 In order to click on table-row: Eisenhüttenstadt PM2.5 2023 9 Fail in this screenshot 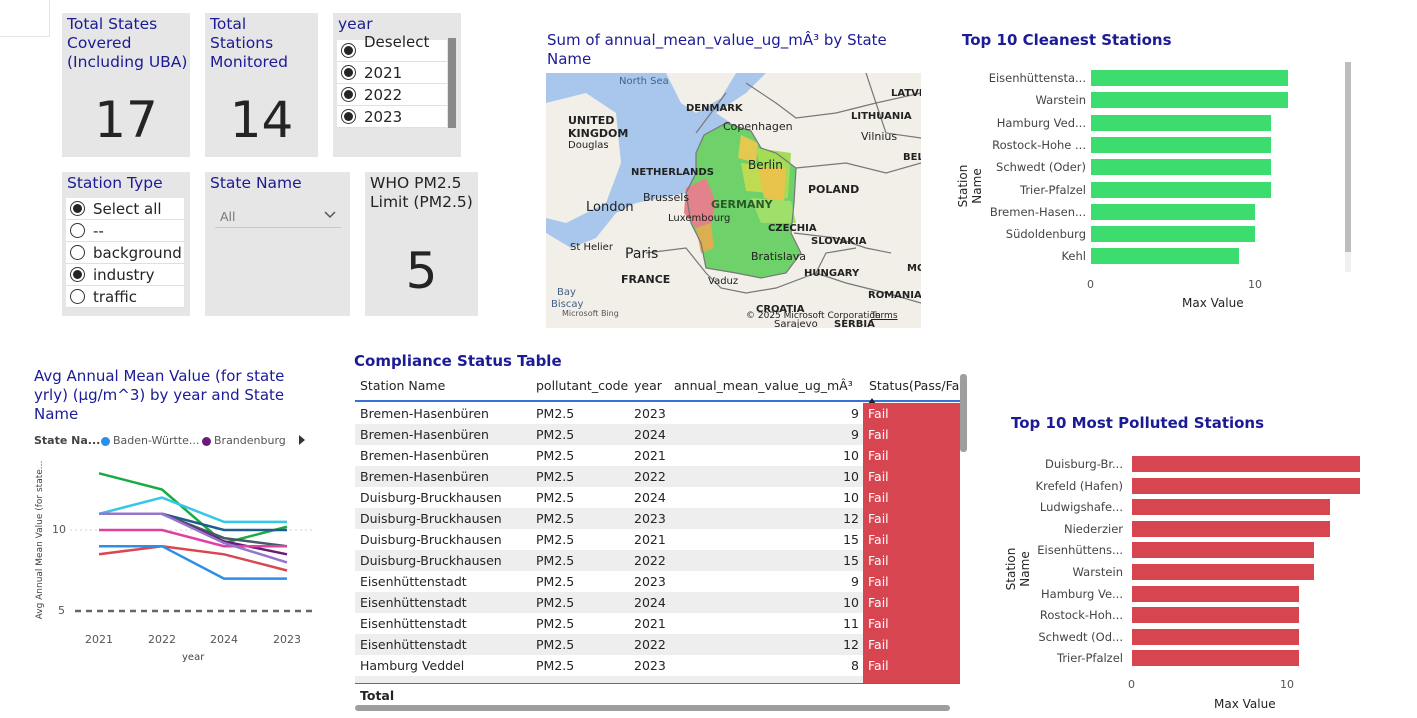, I will do `click(657, 581)`.